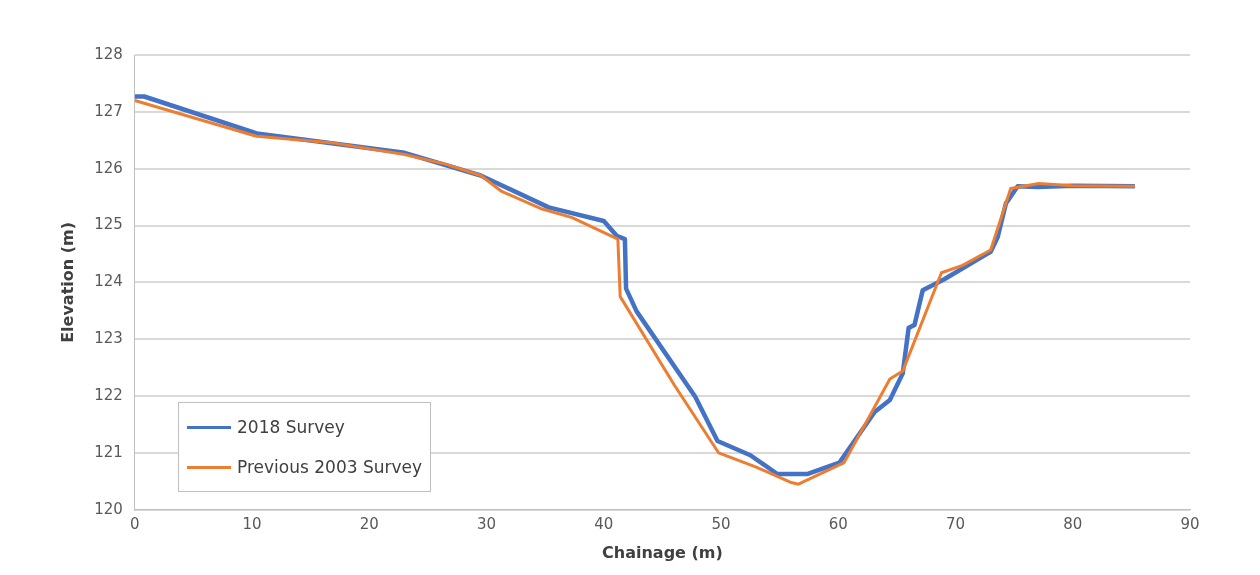 This screenshot has height=575, width=1260. I want to click on x-tick-label: 20, so click(369, 523).